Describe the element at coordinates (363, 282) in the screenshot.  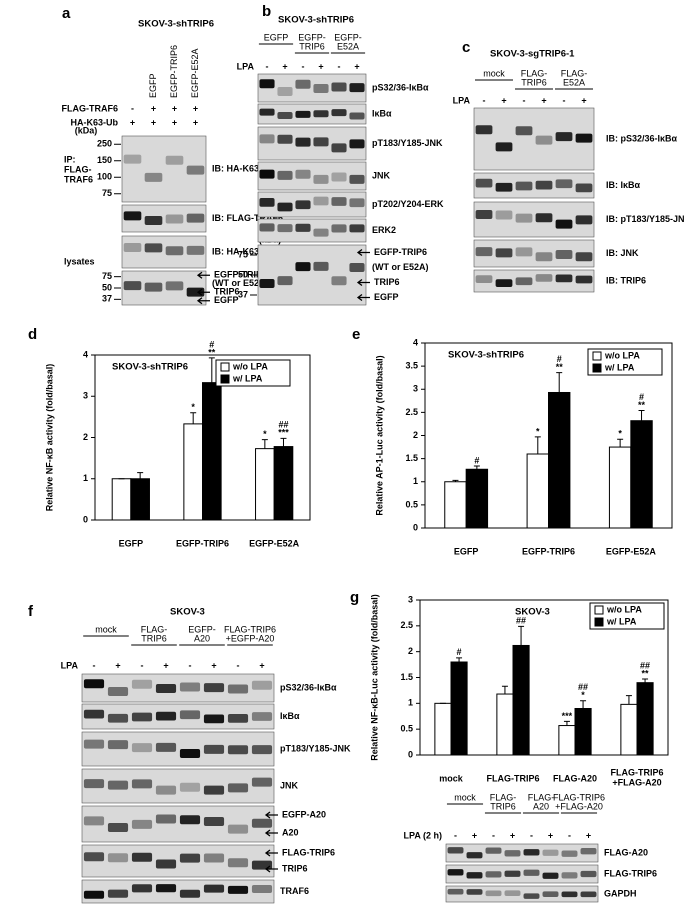
I see `arrow` at that location.